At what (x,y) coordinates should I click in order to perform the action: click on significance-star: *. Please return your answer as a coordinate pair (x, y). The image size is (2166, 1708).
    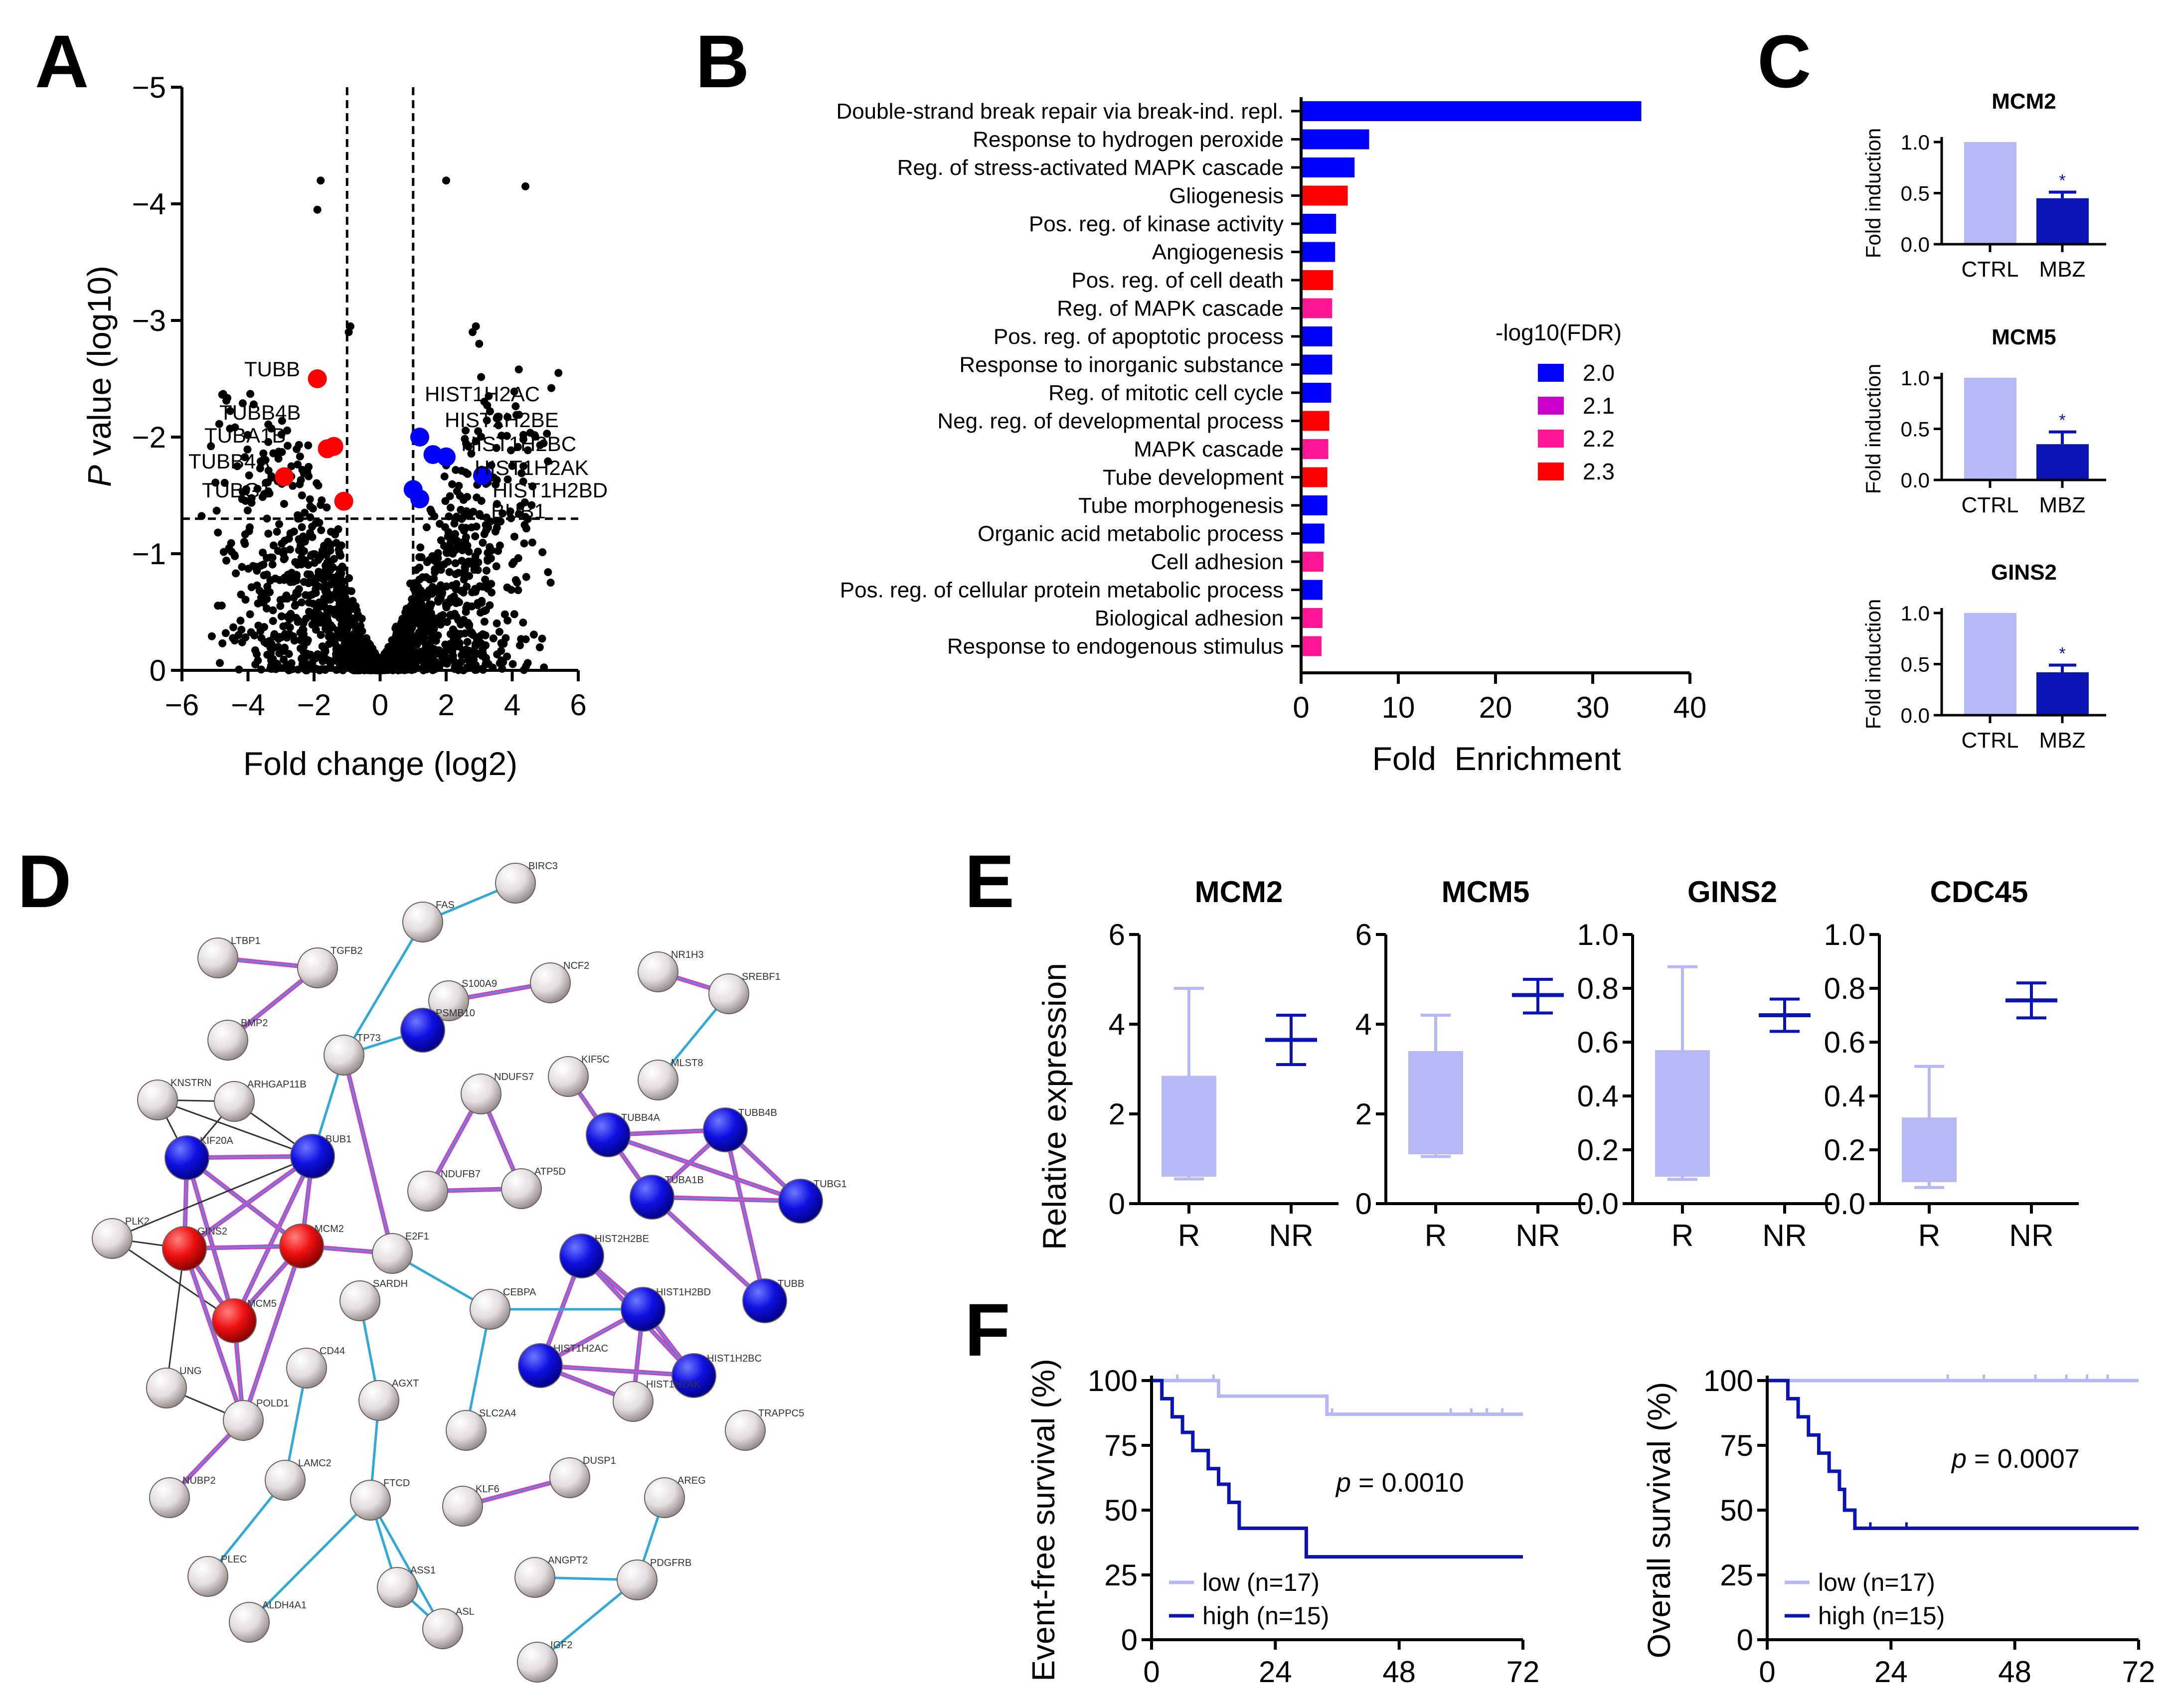
    Looking at the image, I should click on (2062, 180).